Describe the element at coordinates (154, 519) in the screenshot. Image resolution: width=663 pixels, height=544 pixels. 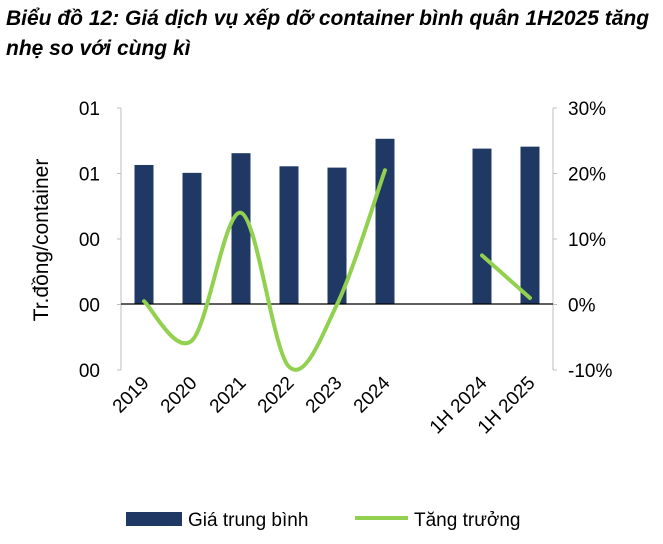
I see `legend-swatch-bar` at that location.